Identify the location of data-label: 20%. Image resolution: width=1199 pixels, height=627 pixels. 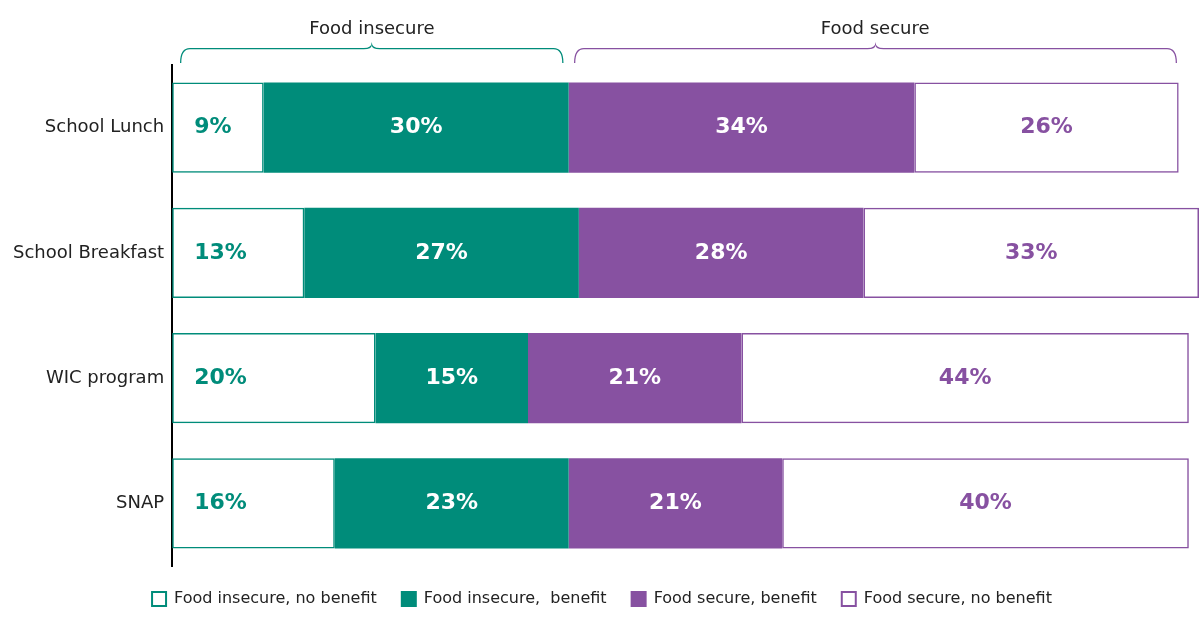
(220, 376).